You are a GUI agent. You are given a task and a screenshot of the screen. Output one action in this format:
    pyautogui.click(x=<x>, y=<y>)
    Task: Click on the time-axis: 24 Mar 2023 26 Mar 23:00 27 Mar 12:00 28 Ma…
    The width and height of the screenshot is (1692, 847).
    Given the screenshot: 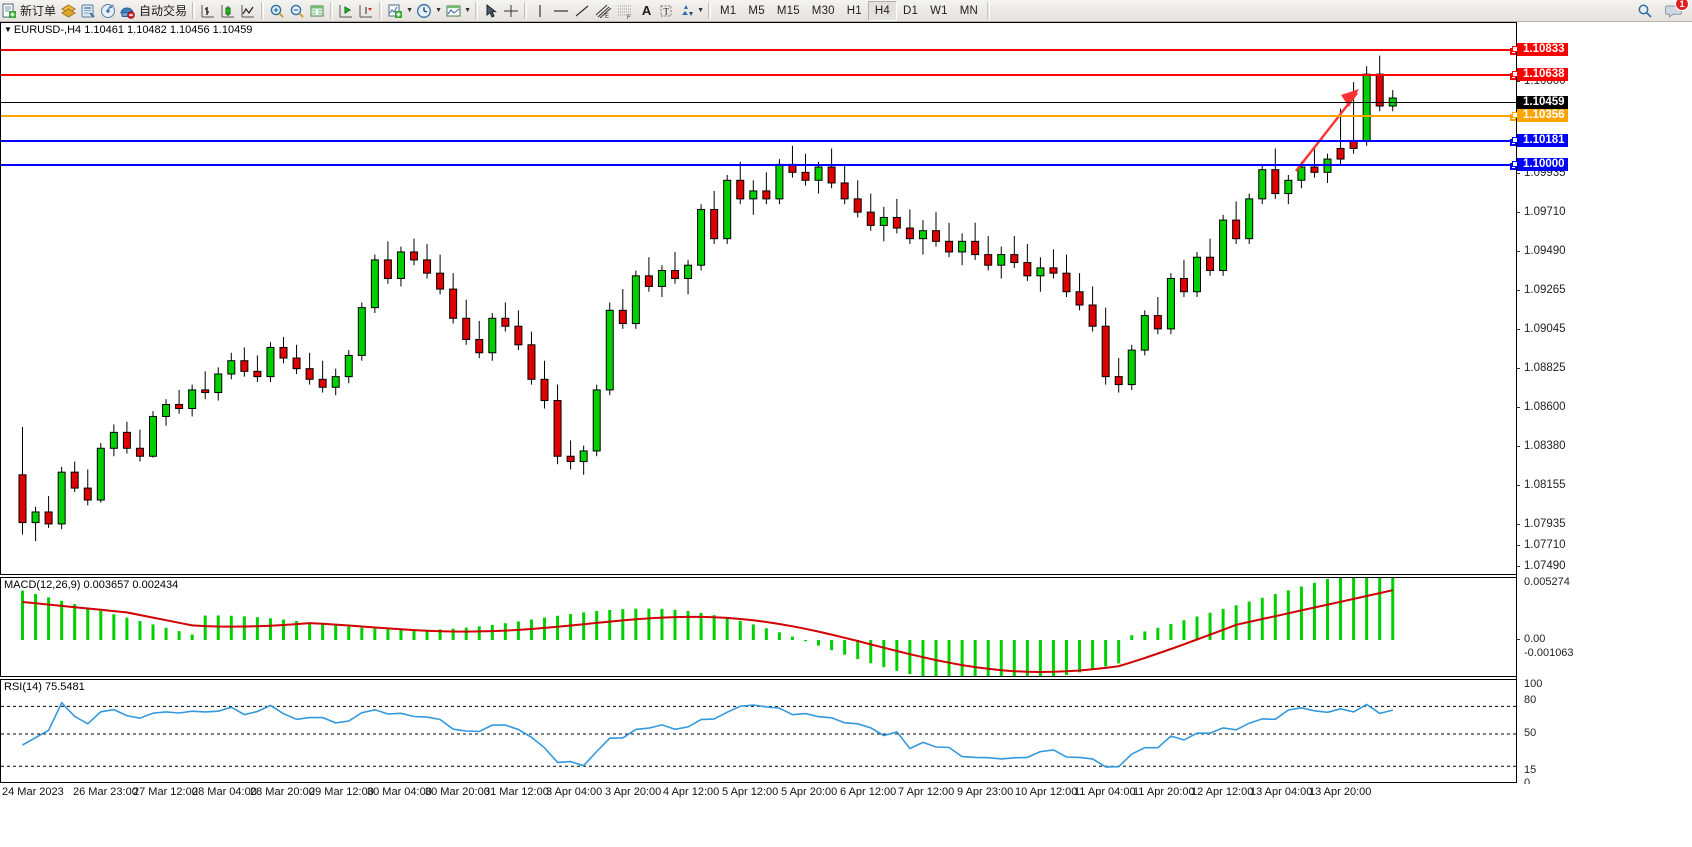 What is the action you would take?
    pyautogui.click(x=846, y=794)
    